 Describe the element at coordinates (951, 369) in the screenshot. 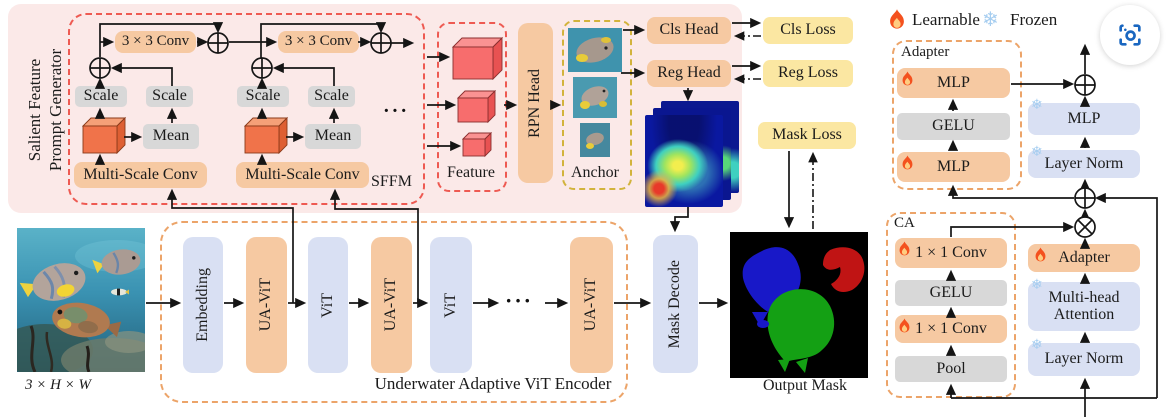

I see `ca-pool: Pool` at that location.